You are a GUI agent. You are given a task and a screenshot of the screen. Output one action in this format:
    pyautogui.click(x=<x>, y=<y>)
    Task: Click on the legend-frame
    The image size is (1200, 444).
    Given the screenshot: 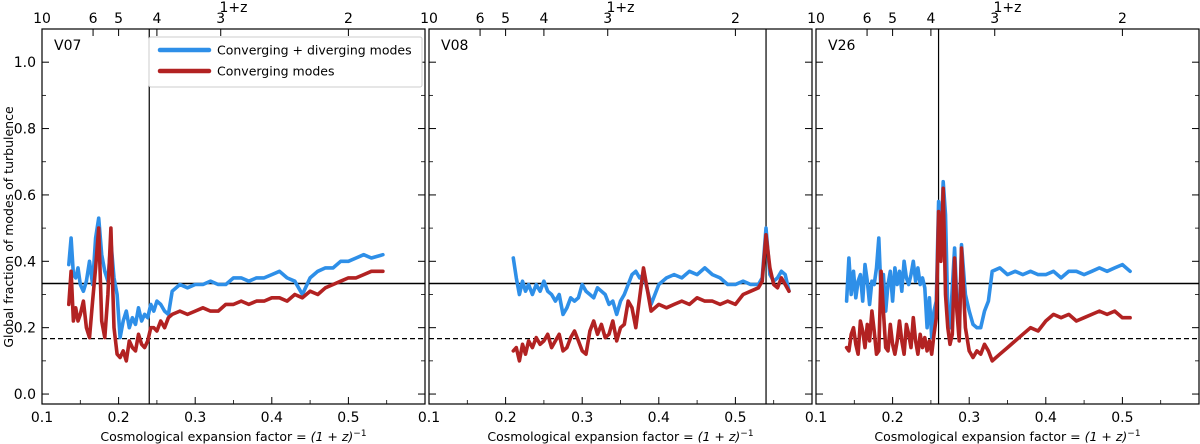 What is the action you would take?
    pyautogui.click(x=285, y=62)
    